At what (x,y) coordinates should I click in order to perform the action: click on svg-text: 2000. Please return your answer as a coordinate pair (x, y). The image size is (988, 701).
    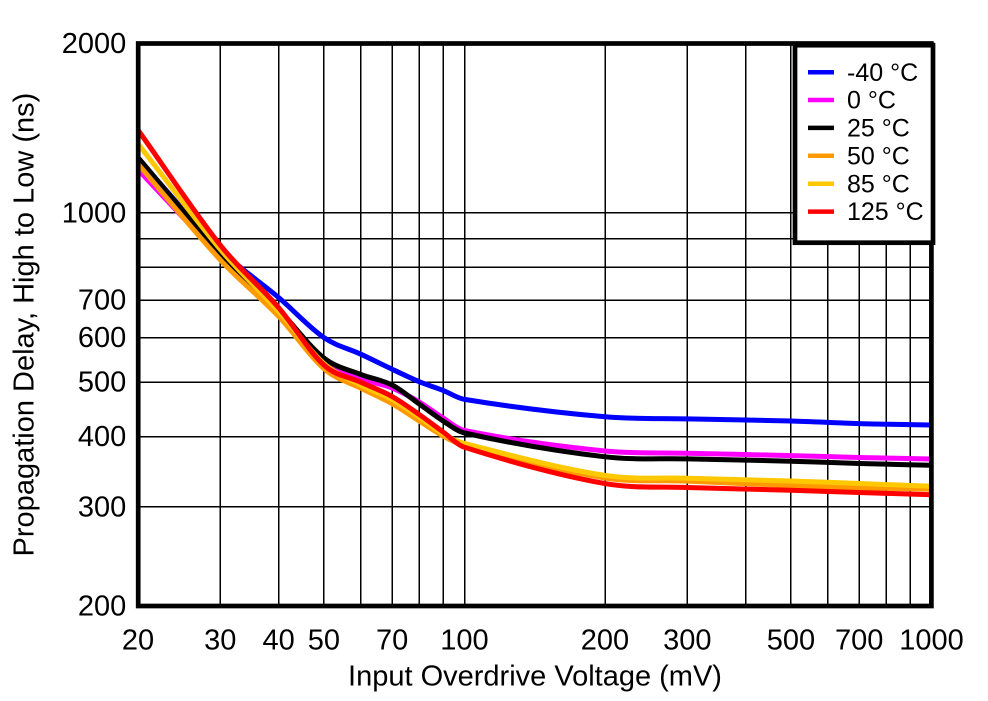
    Looking at the image, I should click on (94, 44).